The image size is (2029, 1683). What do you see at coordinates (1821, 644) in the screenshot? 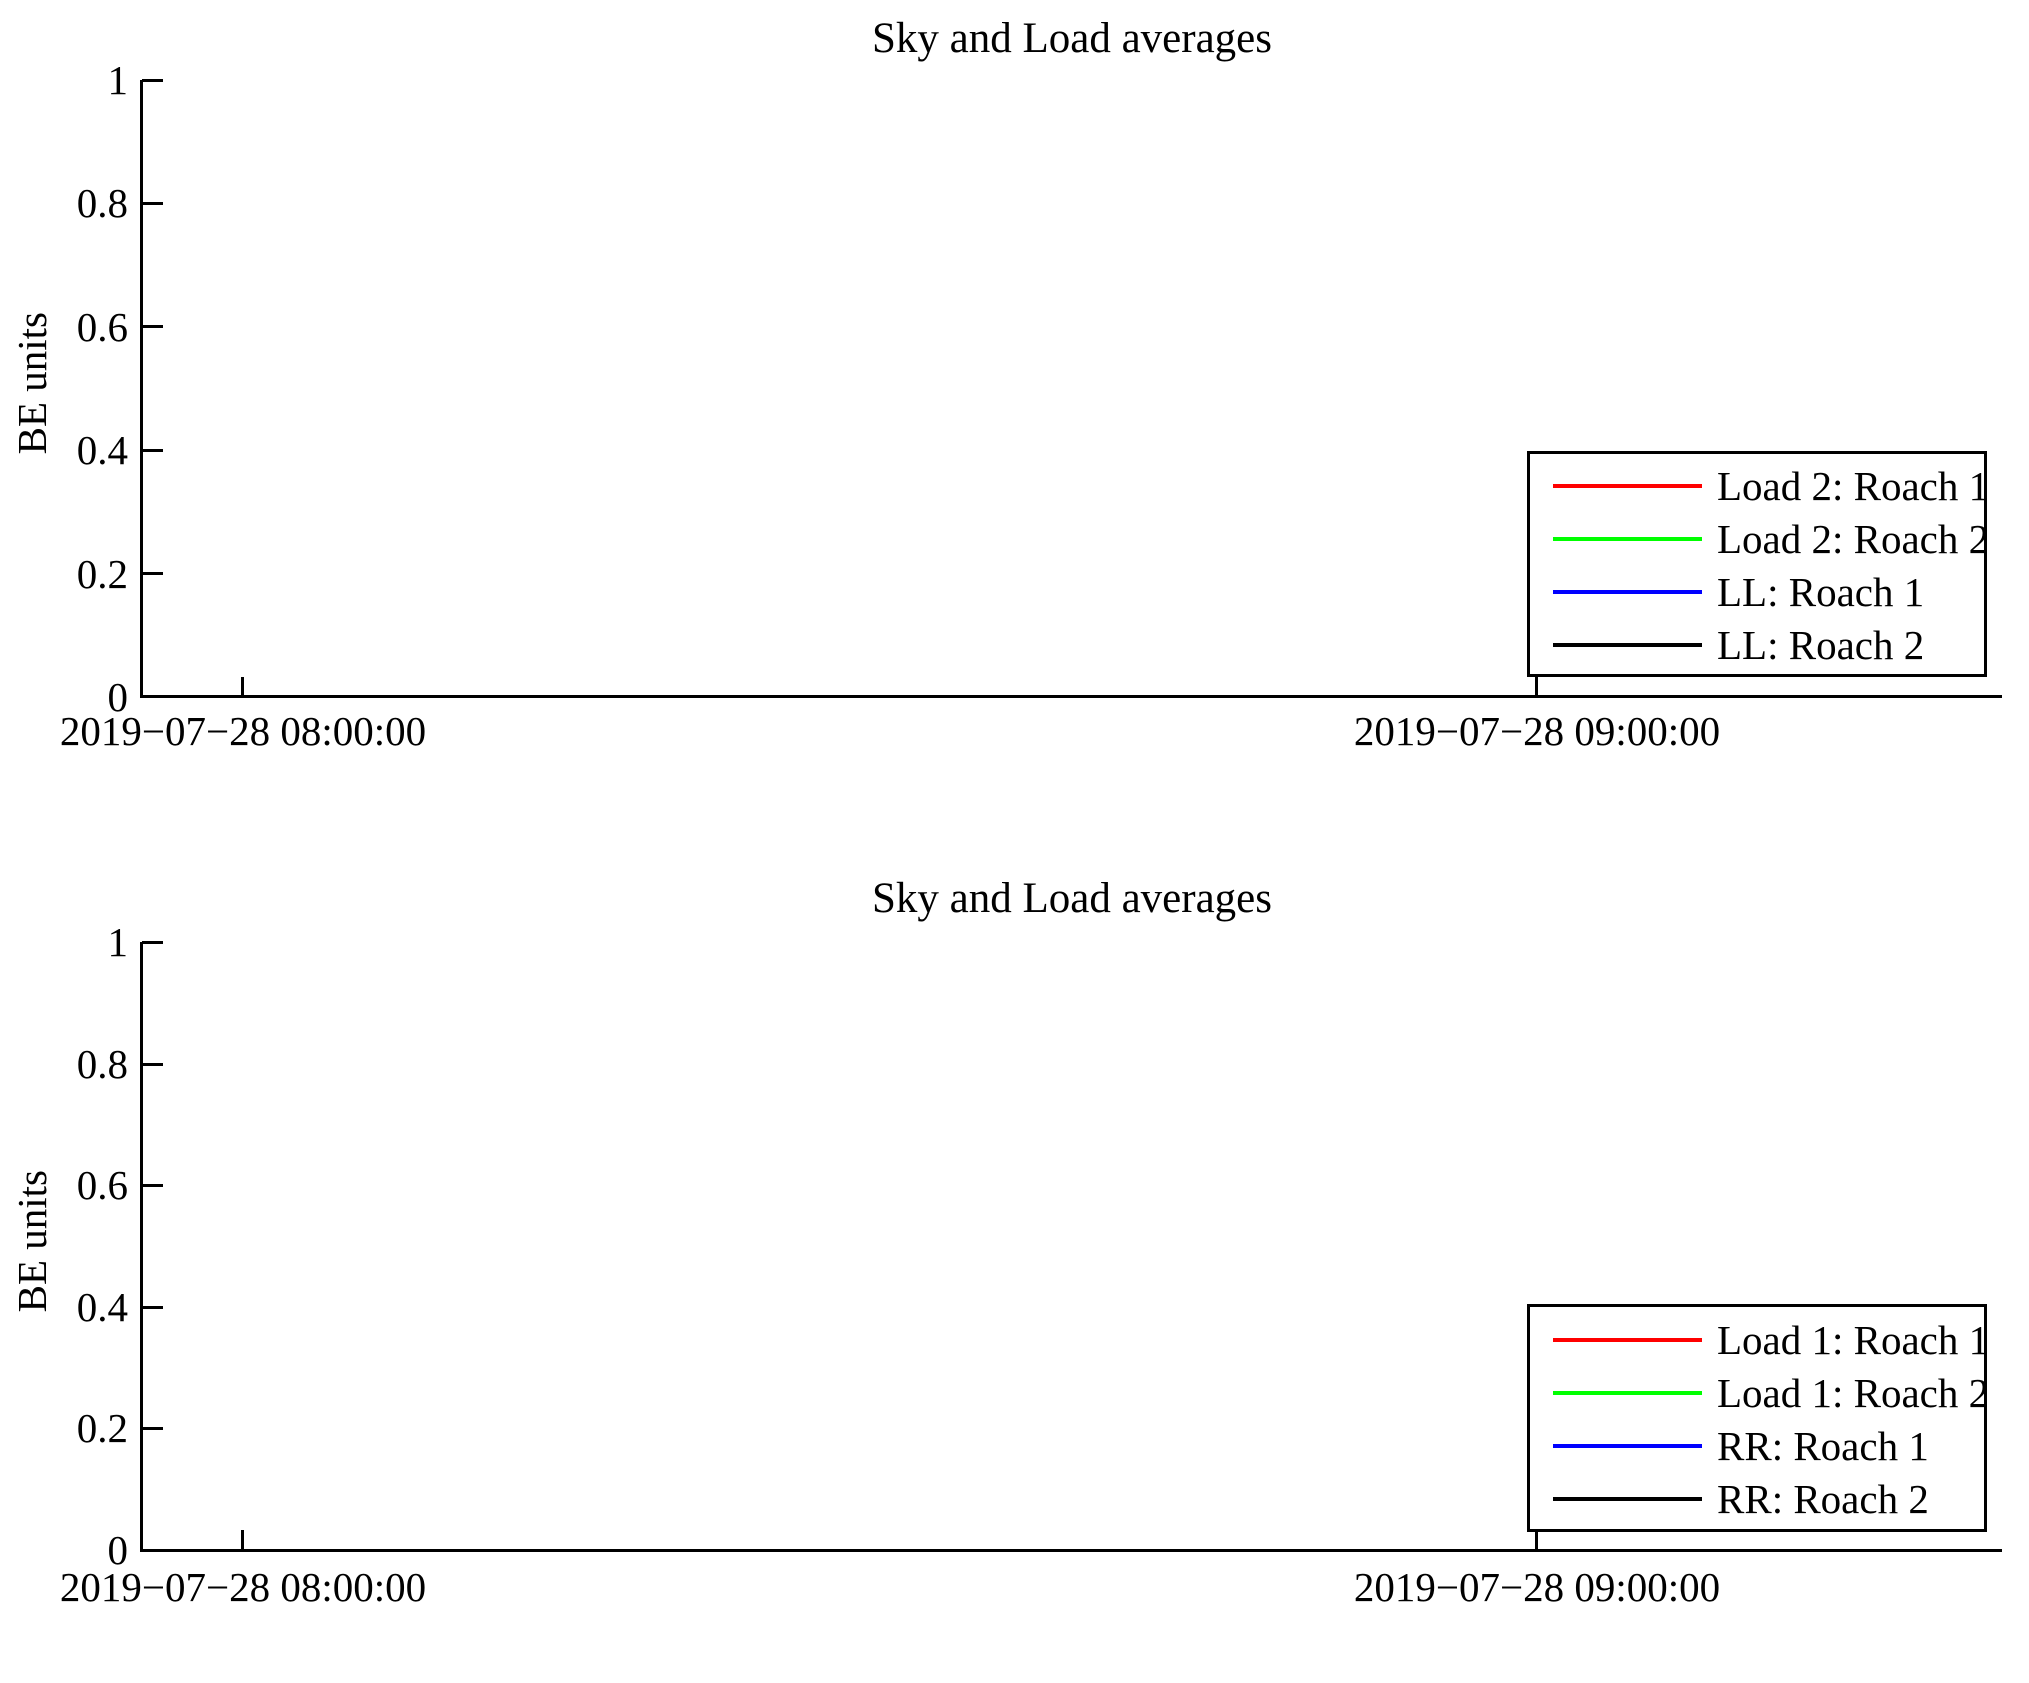
I see `legend-label: LL: Roach 2` at bounding box center [1821, 644].